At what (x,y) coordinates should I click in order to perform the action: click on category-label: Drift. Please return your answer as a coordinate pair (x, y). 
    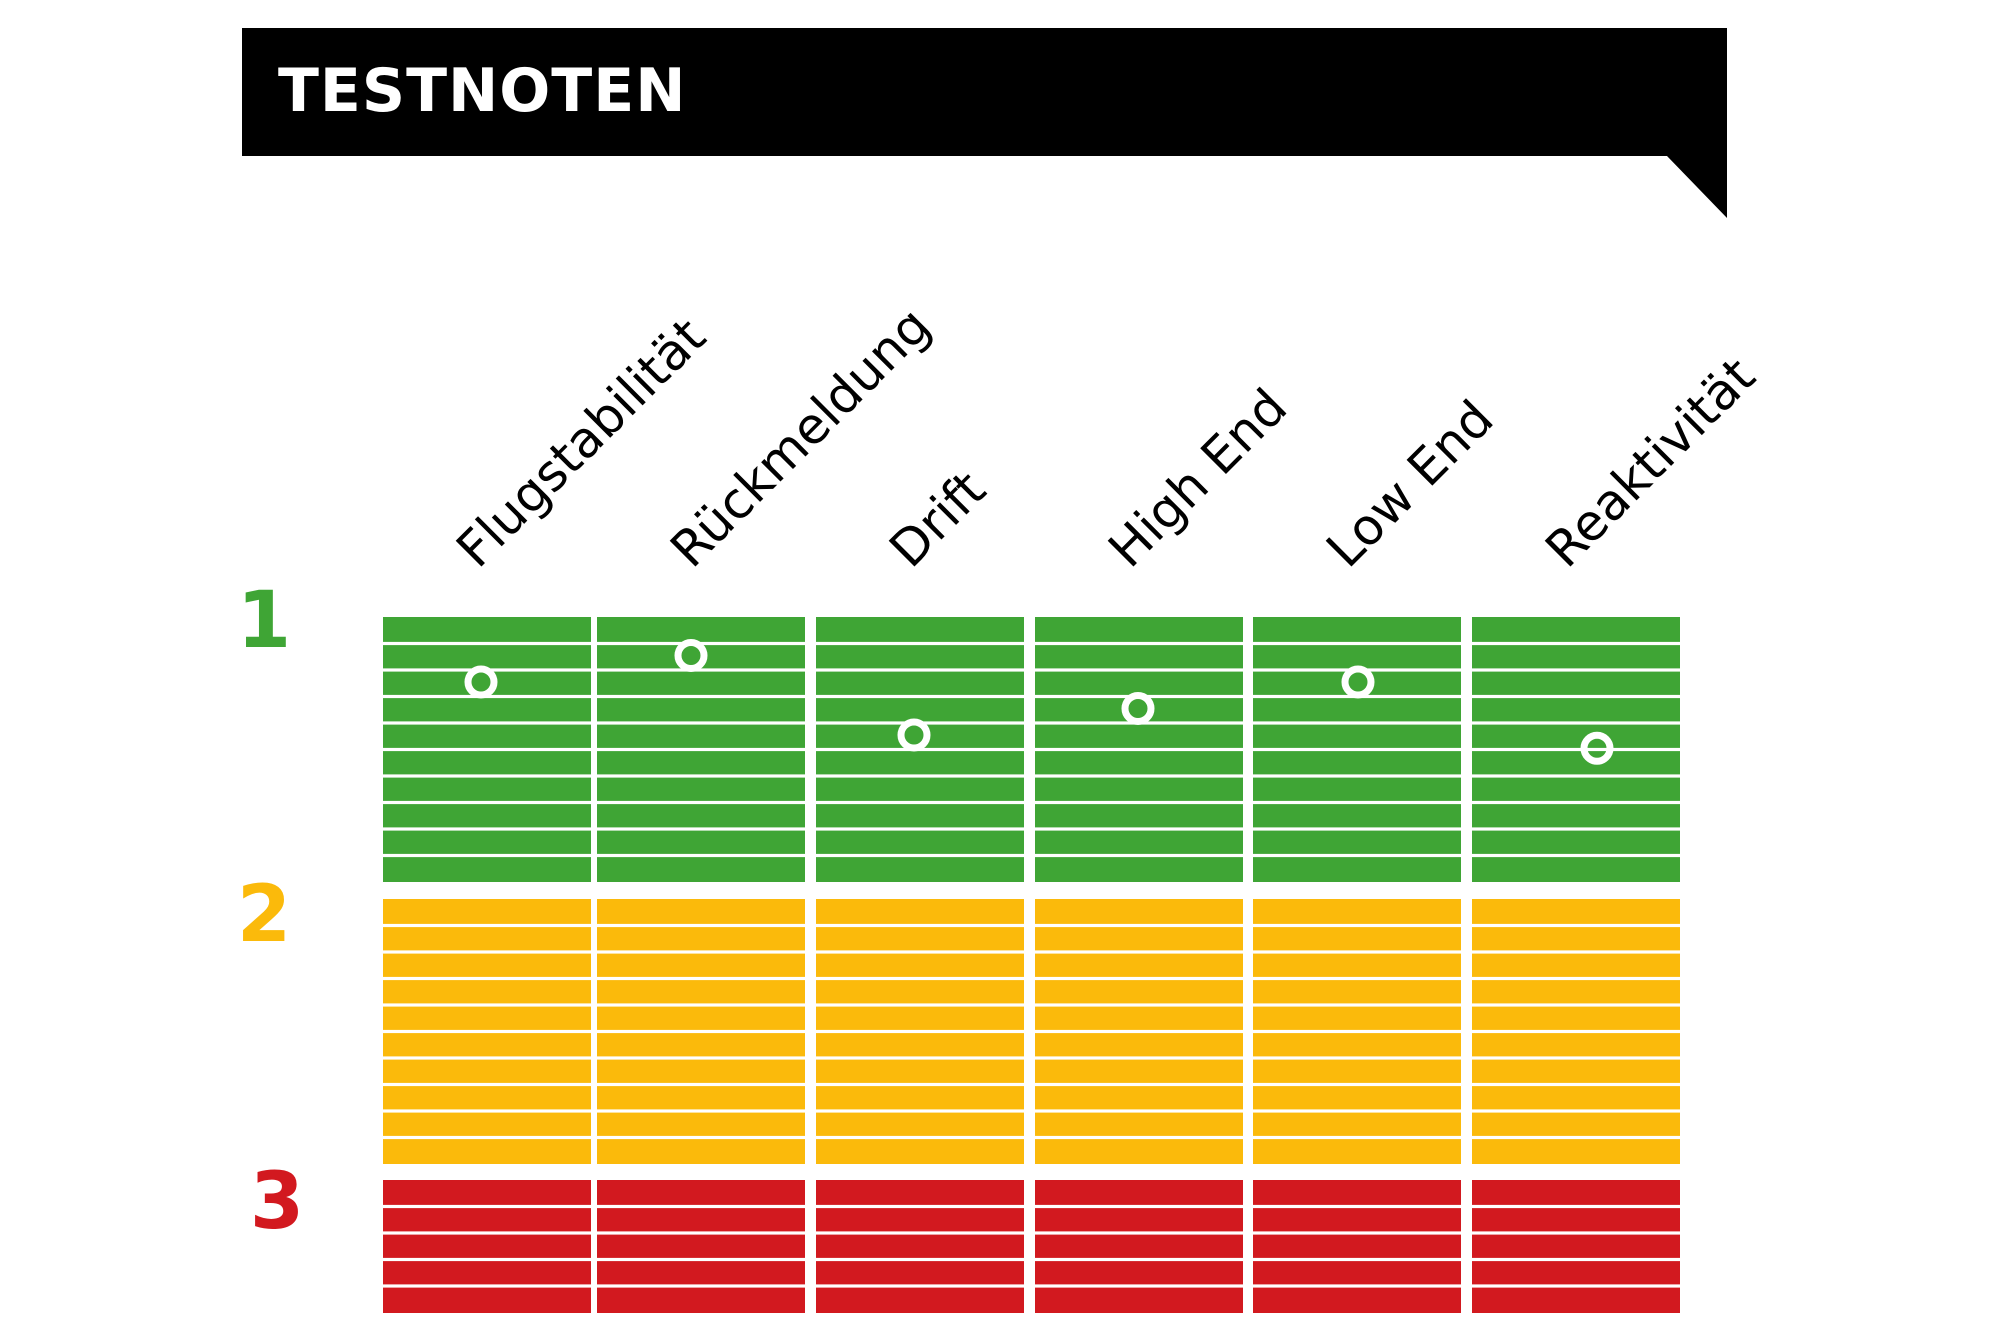
    Looking at the image, I should click on (937, 519).